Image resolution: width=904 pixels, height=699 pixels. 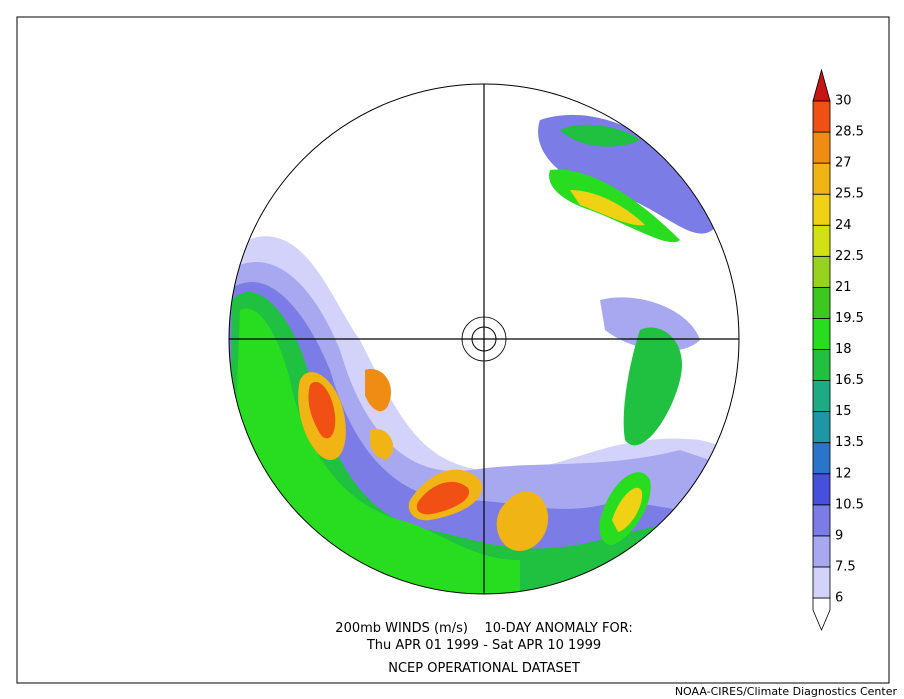 What do you see at coordinates (849, 318) in the screenshot?
I see `legend-label: 19.5` at bounding box center [849, 318].